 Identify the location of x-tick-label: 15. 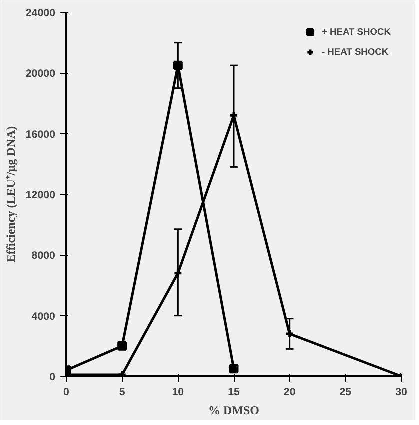
(234, 392).